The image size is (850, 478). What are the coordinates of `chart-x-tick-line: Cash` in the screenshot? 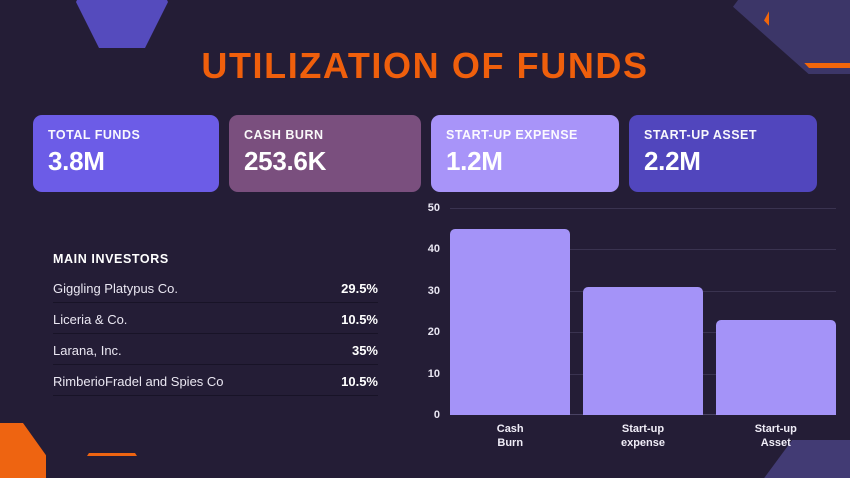 It's located at (510, 429).